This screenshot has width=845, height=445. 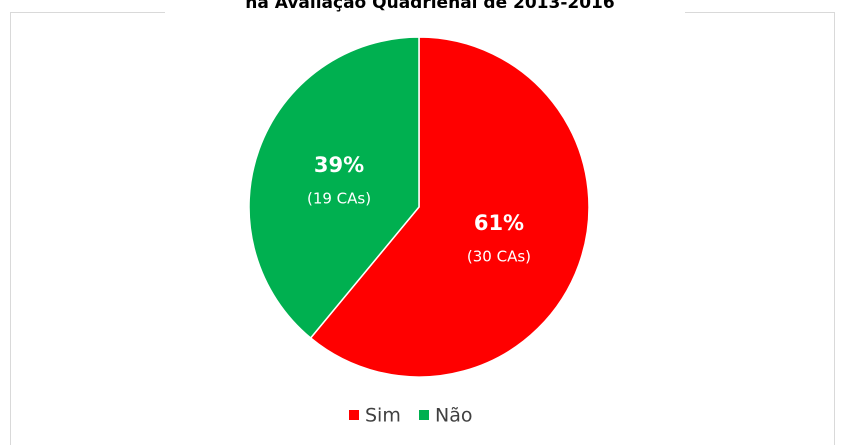 I want to click on legend-label: Sim, so click(x=383, y=416).